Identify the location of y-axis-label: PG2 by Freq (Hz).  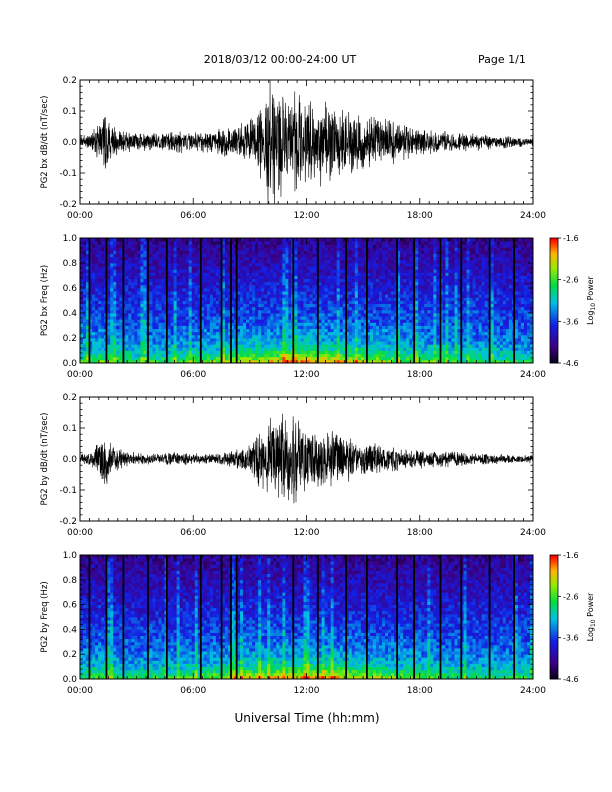
(45, 616).